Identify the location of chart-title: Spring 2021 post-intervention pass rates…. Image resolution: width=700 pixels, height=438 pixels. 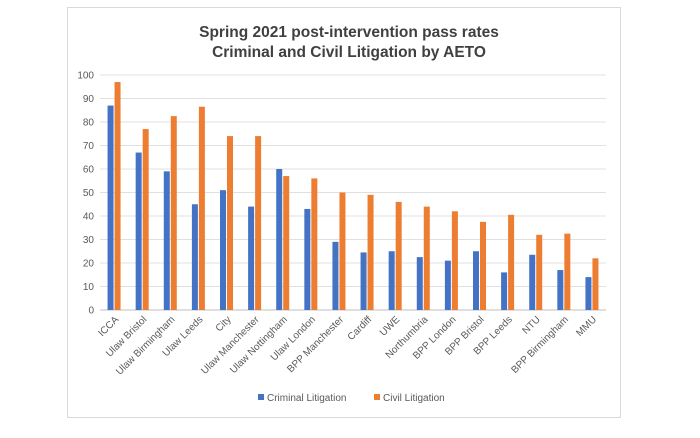
(349, 42).